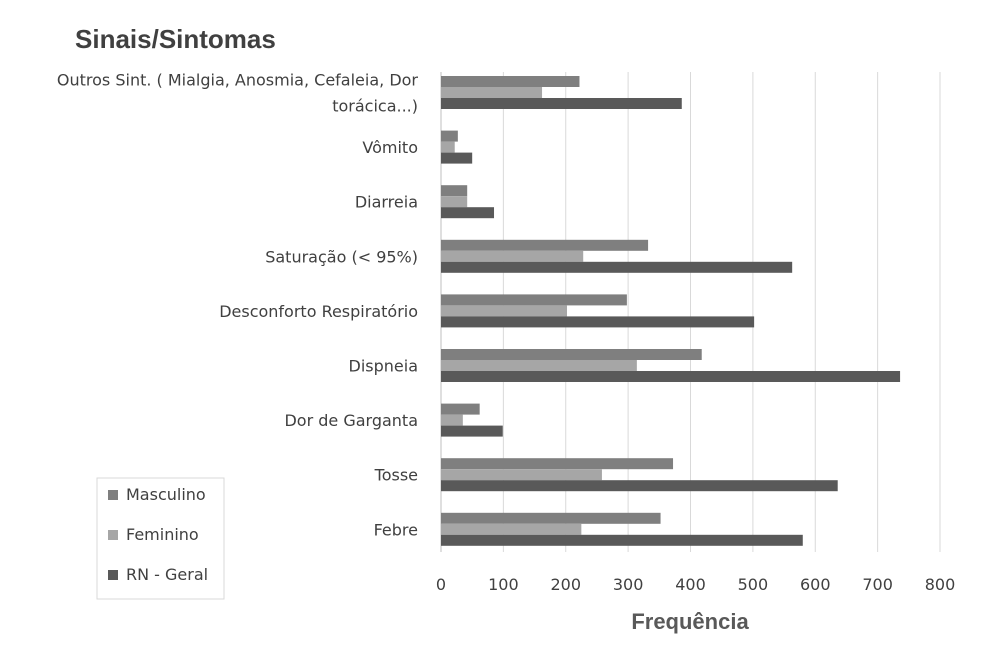 The height and width of the screenshot is (645, 997). I want to click on legend-label: Masculino, so click(166, 494).